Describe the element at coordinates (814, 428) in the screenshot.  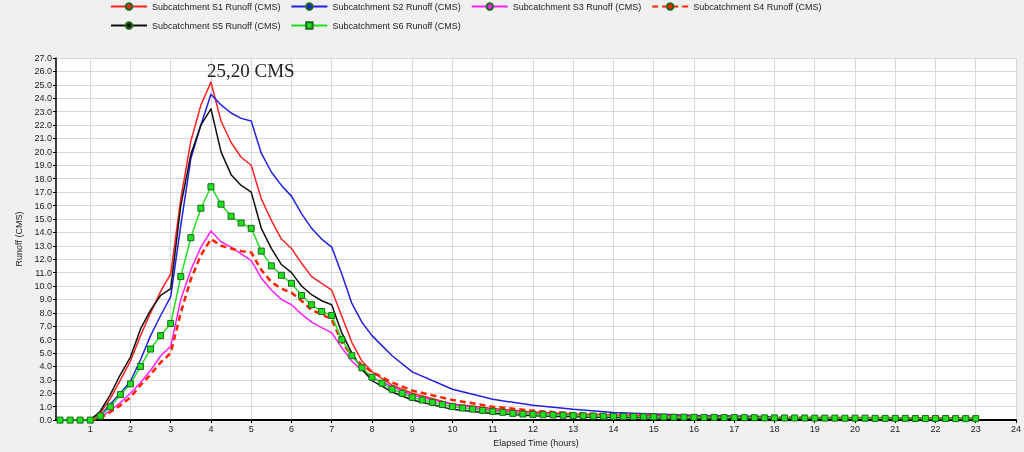
I see `x-tick-label: 19` at that location.